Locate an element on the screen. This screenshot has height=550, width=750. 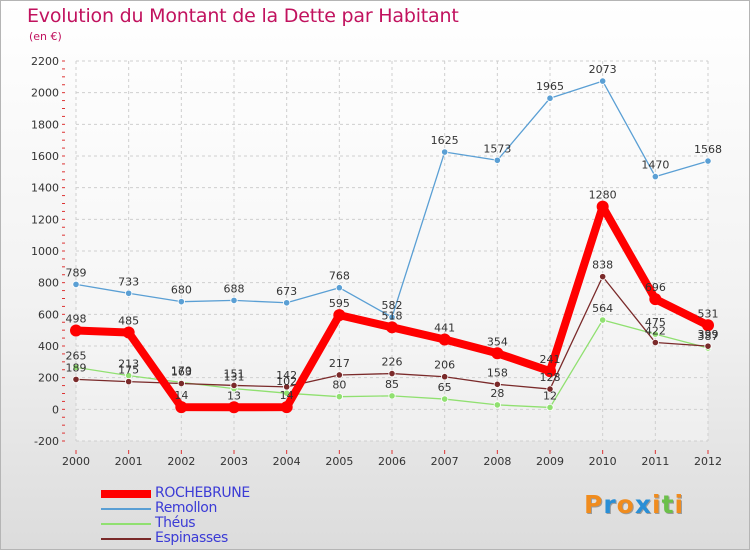
data-label: 14 is located at coordinates (287, 395).